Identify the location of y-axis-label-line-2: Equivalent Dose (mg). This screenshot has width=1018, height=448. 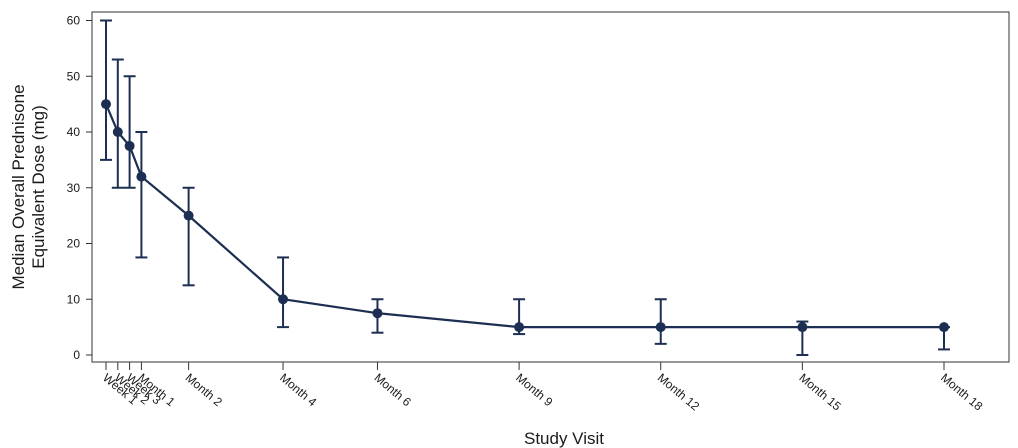
(38, 186).